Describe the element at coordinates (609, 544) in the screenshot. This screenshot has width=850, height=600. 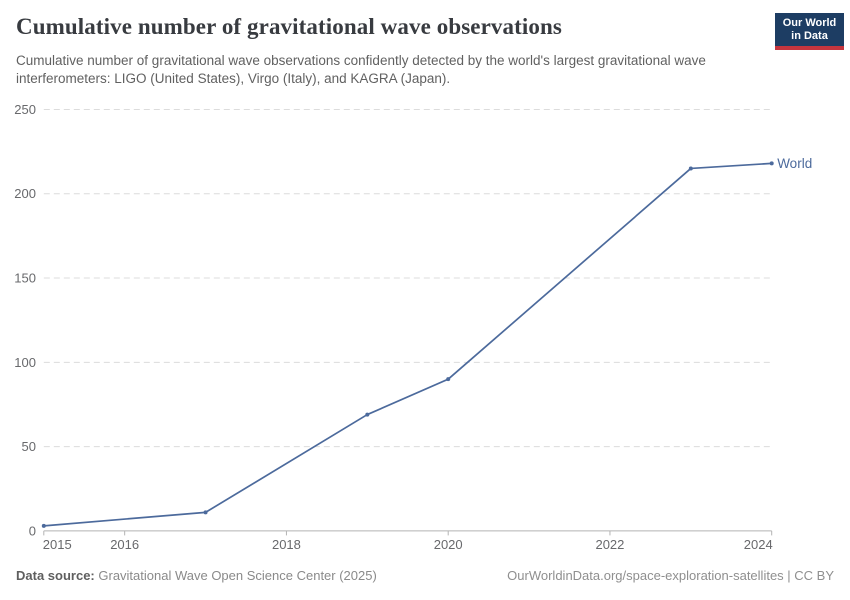
I see `x-tick-label-2022: 2022` at that location.